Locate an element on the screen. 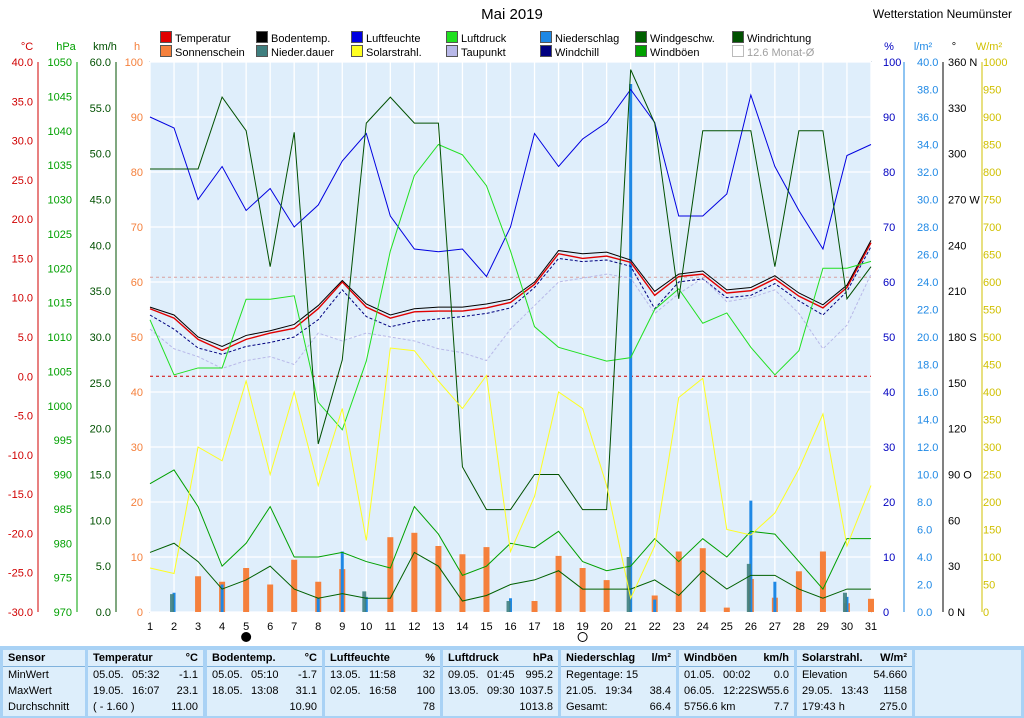  axis-tick-label-h: 60 is located at coordinates (137, 283).